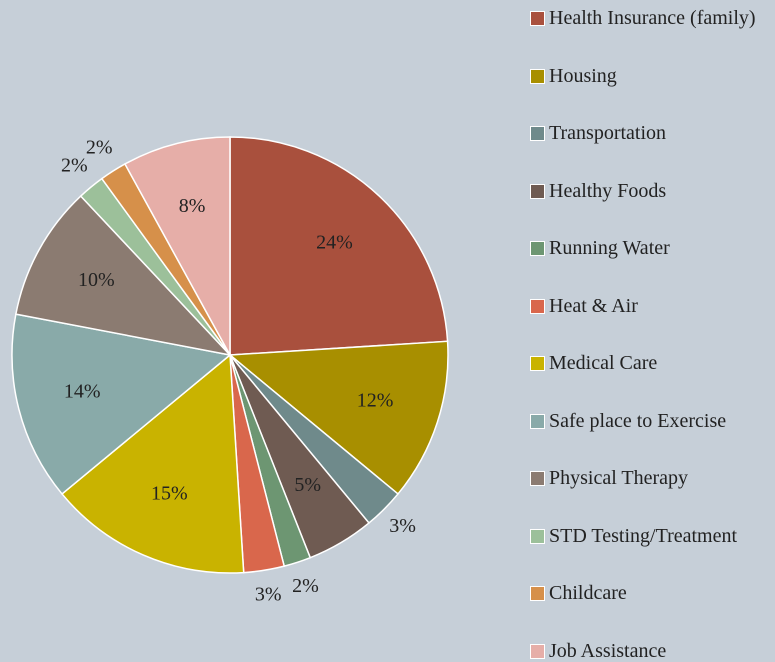  I want to click on legend-label: Childcare, so click(588, 593).